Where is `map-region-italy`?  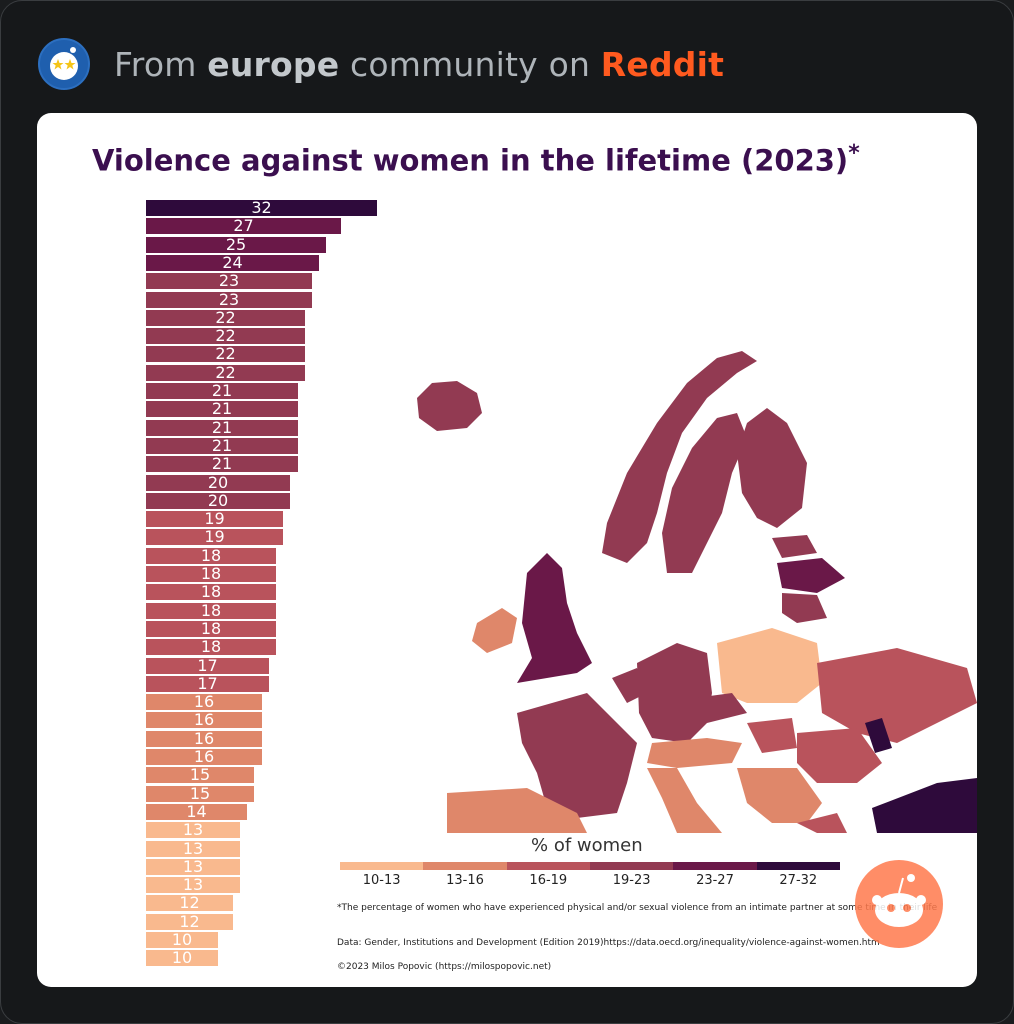 map-region-italy is located at coordinates (684, 800).